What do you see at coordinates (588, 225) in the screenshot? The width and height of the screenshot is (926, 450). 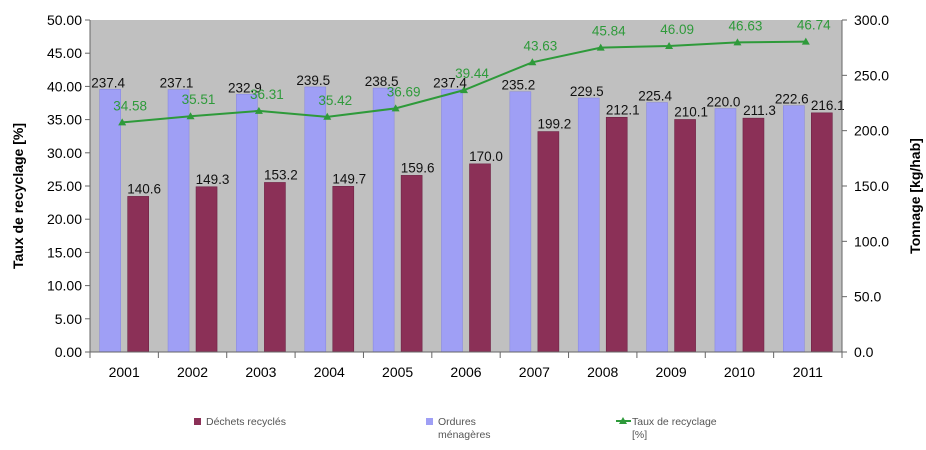 I see `bar-ordures-2008` at bounding box center [588, 225].